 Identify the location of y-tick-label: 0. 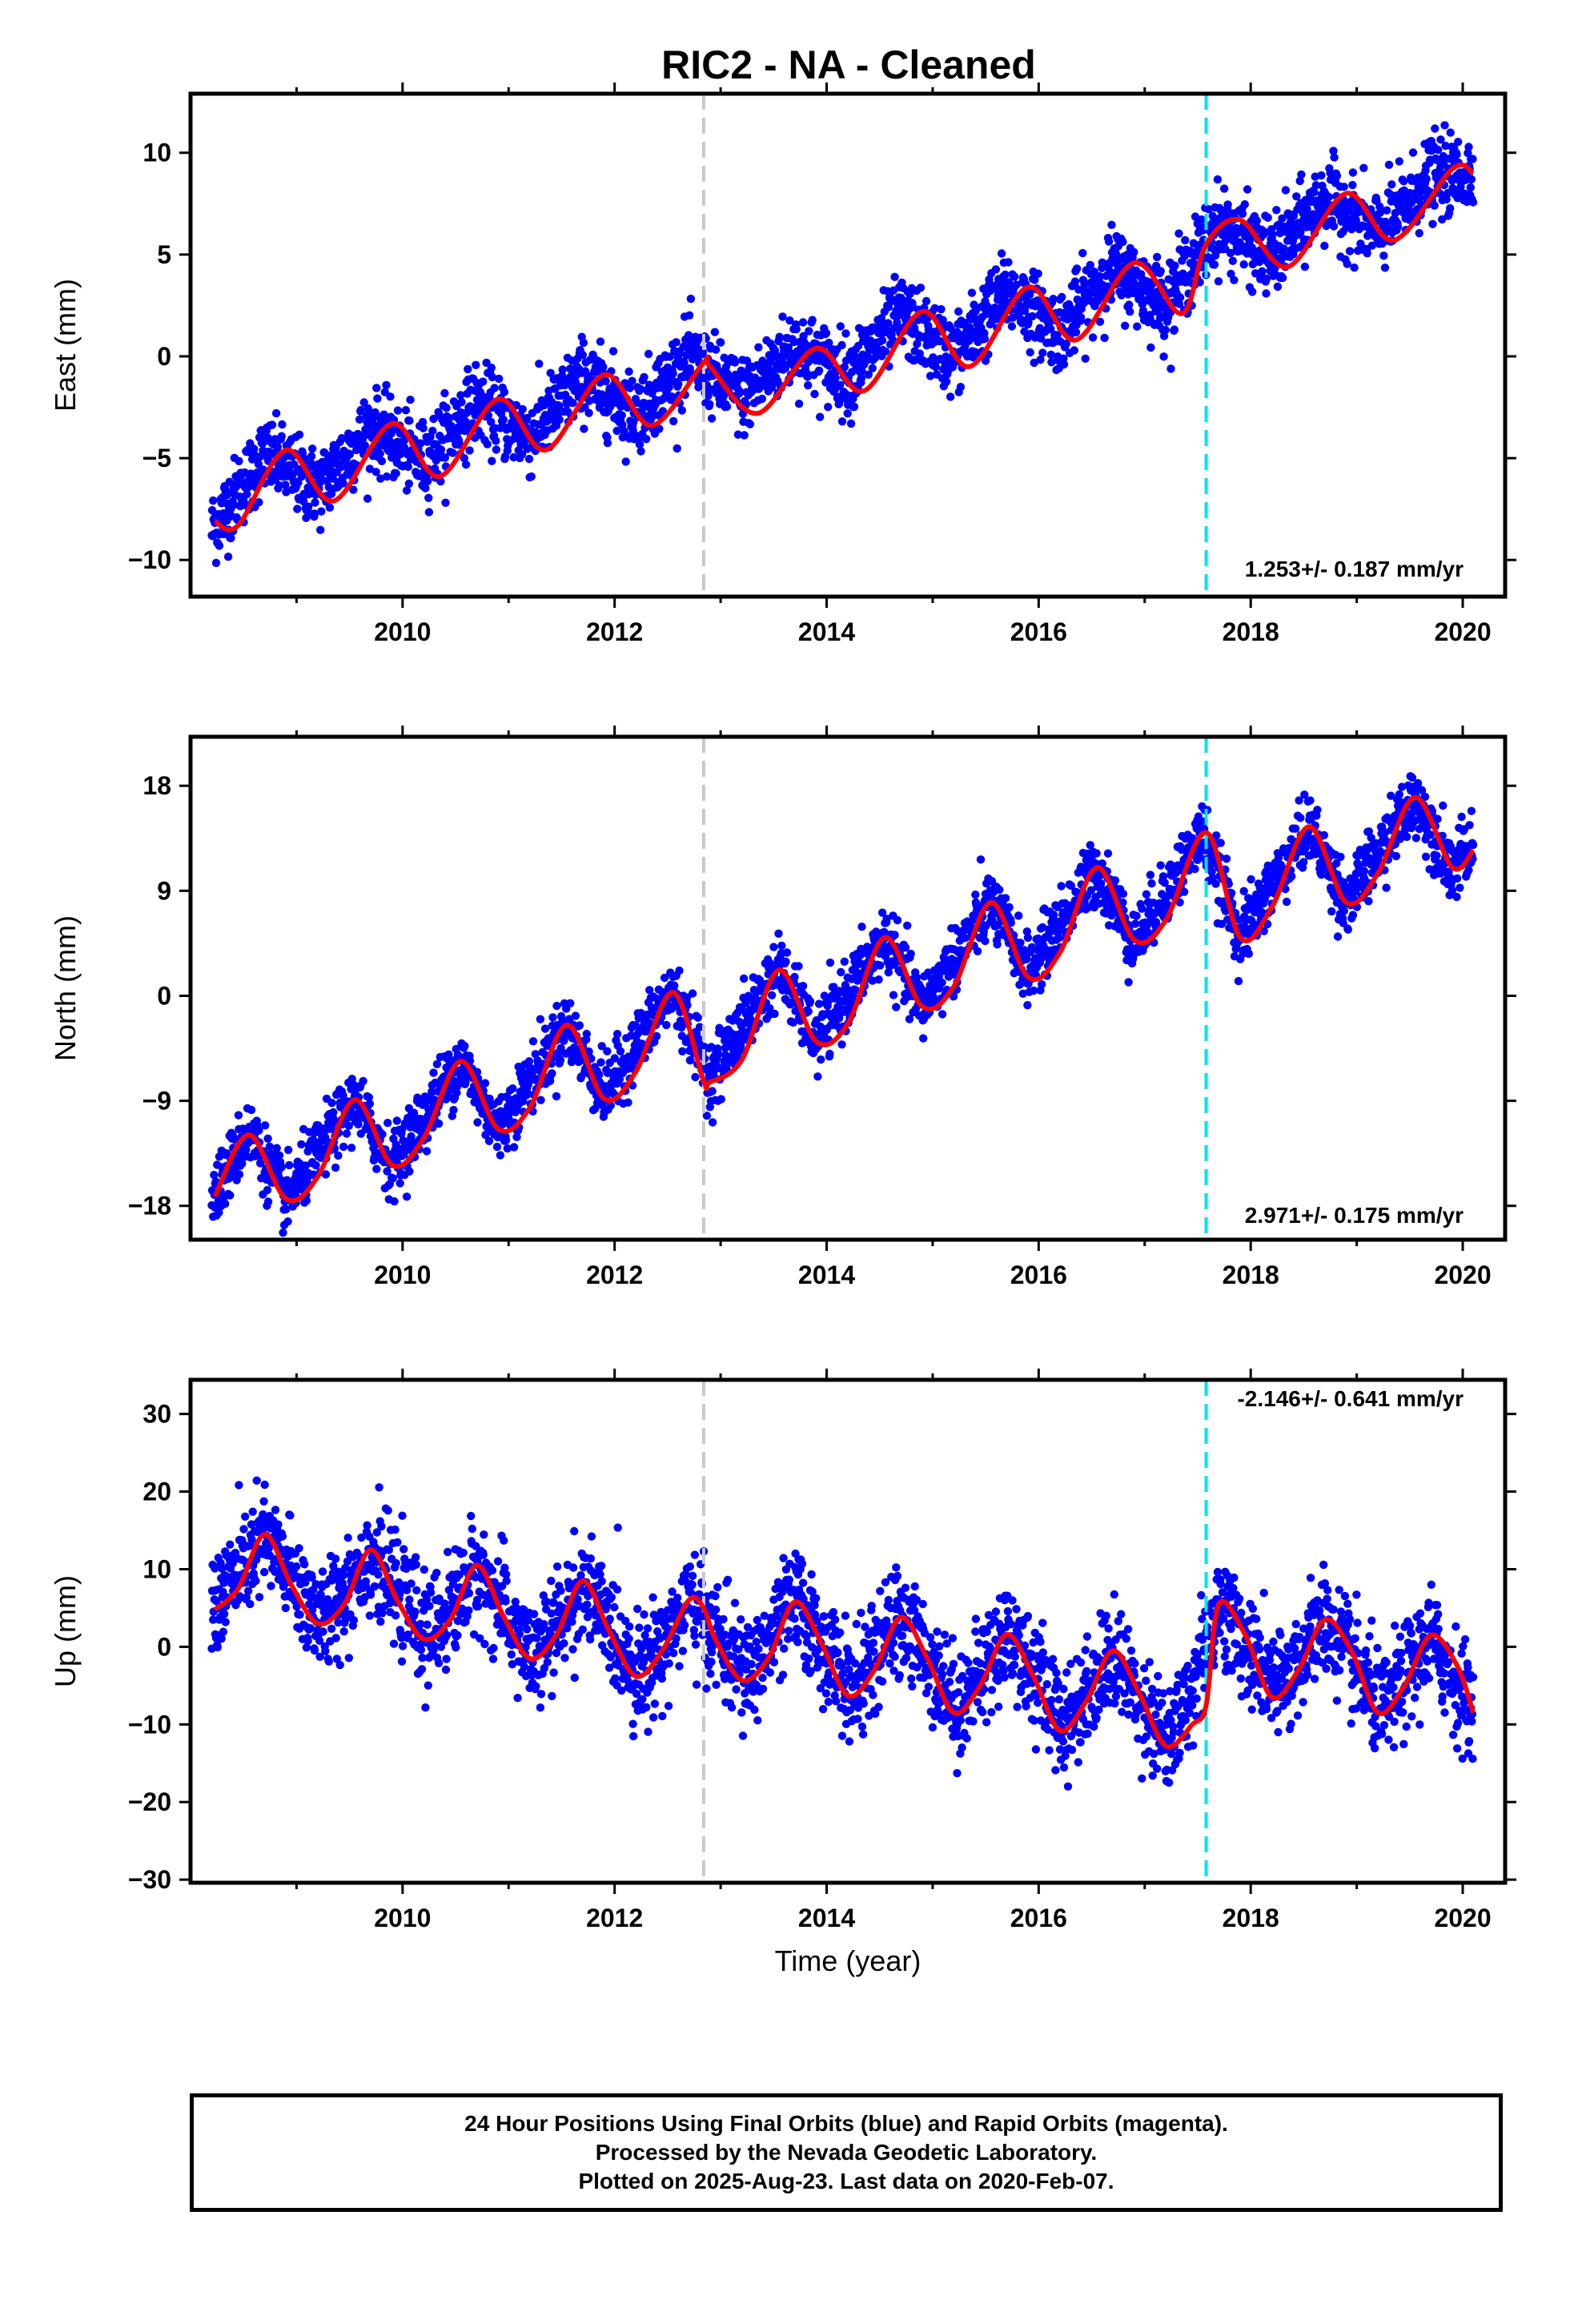
(164, 356).